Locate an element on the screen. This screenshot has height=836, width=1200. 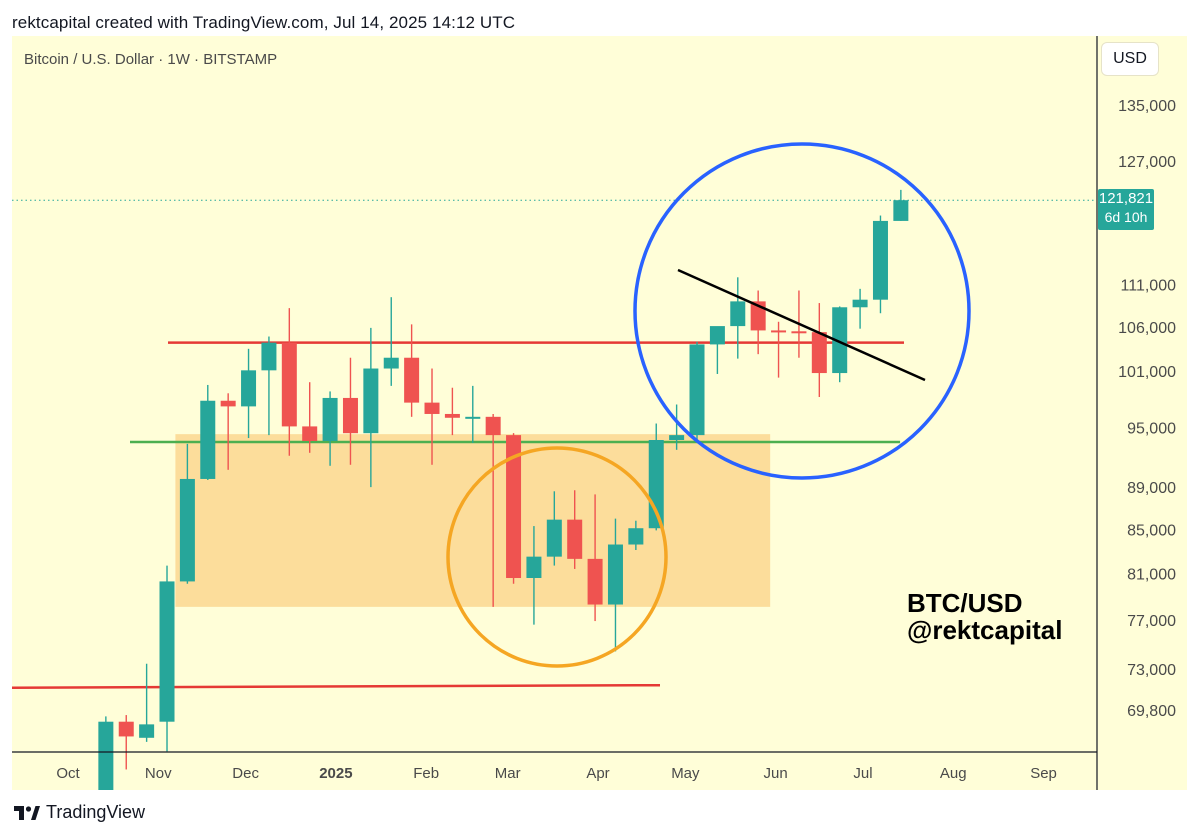
watermark-author: @rektcapital is located at coordinates (985, 630).